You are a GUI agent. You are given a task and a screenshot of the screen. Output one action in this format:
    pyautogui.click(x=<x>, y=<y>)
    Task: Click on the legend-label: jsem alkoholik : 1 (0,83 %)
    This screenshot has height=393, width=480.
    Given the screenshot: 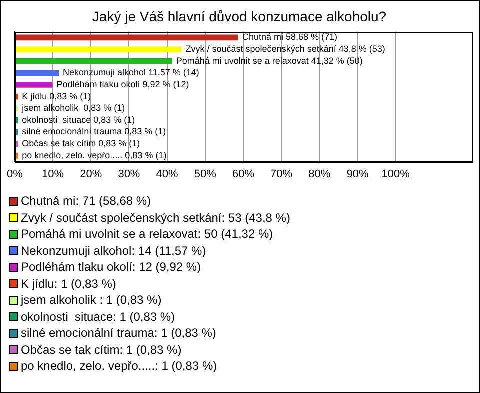 What is the action you would take?
    pyautogui.click(x=91, y=300)
    